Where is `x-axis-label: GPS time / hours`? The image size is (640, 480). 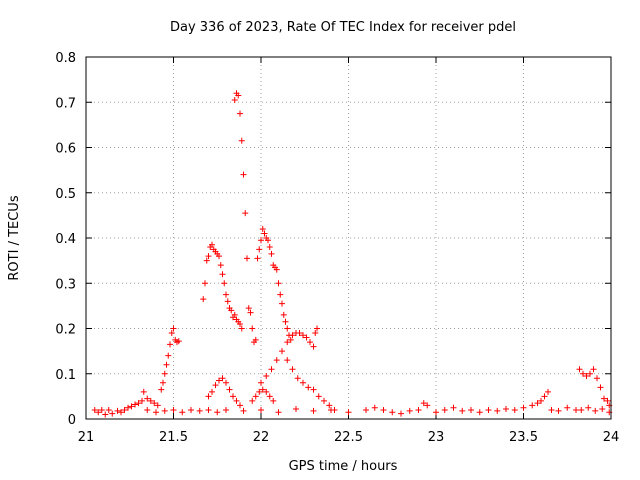 x-axis-label: GPS time / hours is located at coordinates (343, 466).